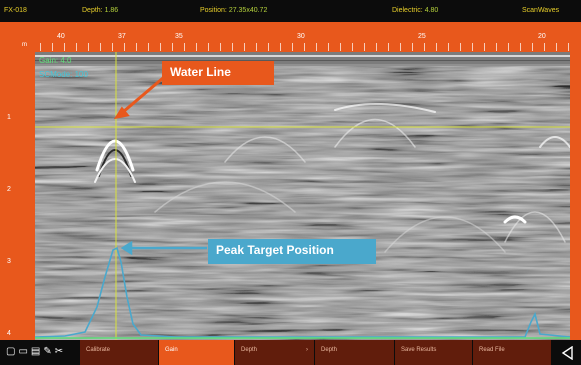 The width and height of the screenshot is (581, 365). Describe the element at coordinates (434, 352) in the screenshot. I see `save-results-button: Save Results` at that location.